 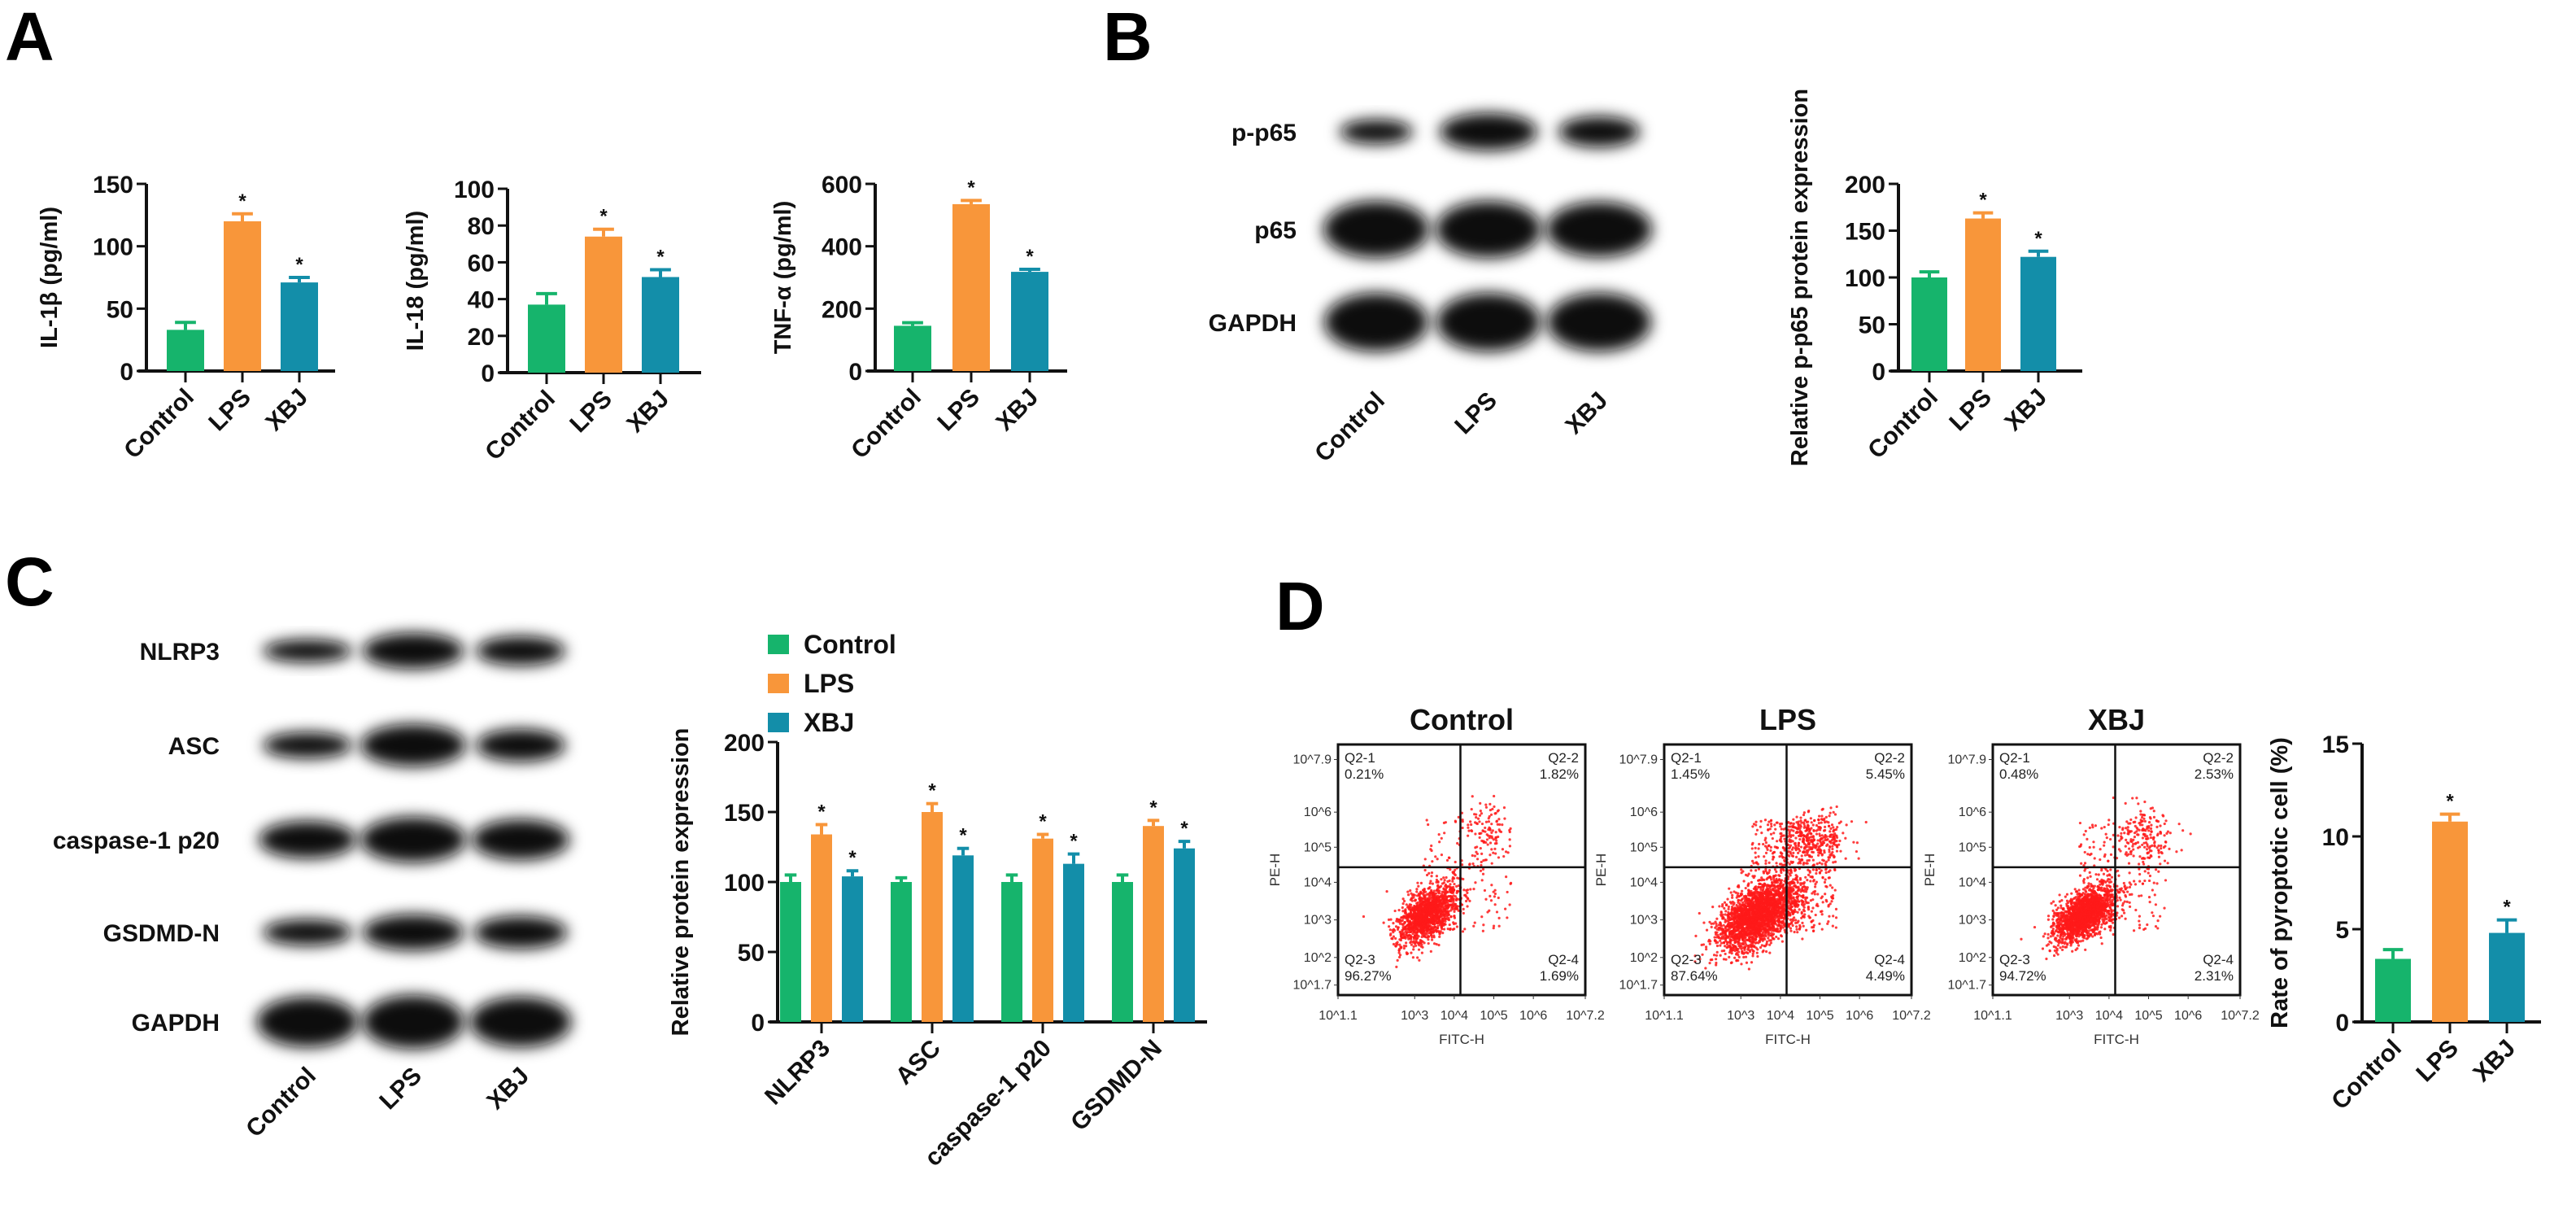 I want to click on x-tick-label: Control, so click(x=281, y=1103).